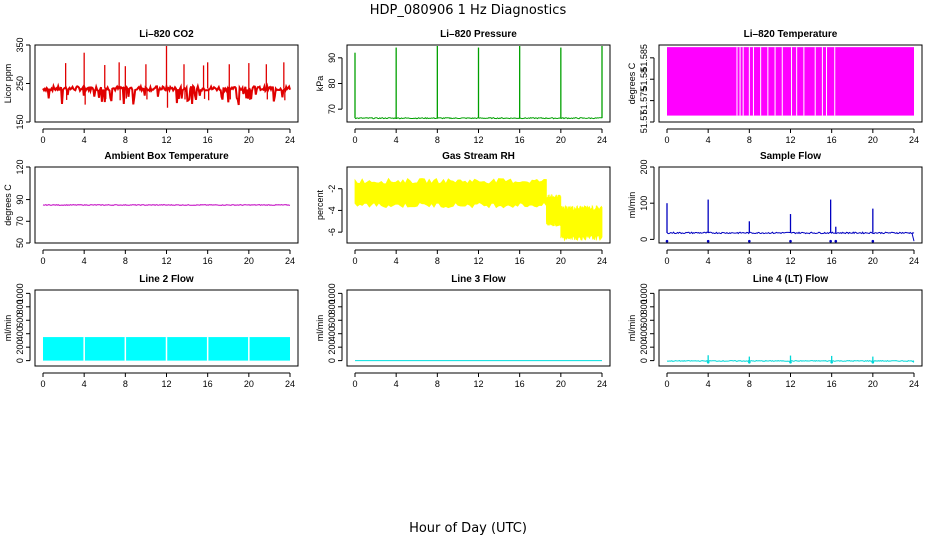 The height and width of the screenshot is (540, 936). What do you see at coordinates (20, 44) in the screenshot?
I see `y-tick-label: 350` at bounding box center [20, 44].